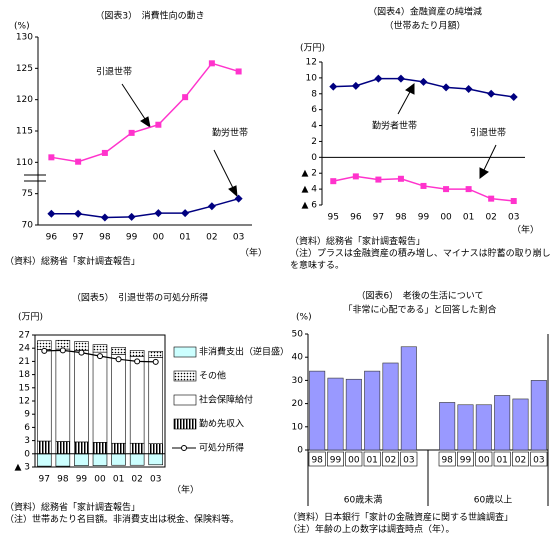 This screenshot has height=540, width=556. Describe the element at coordinates (27, 441) in the screenshot. I see `y-tick-label: 3` at that location.